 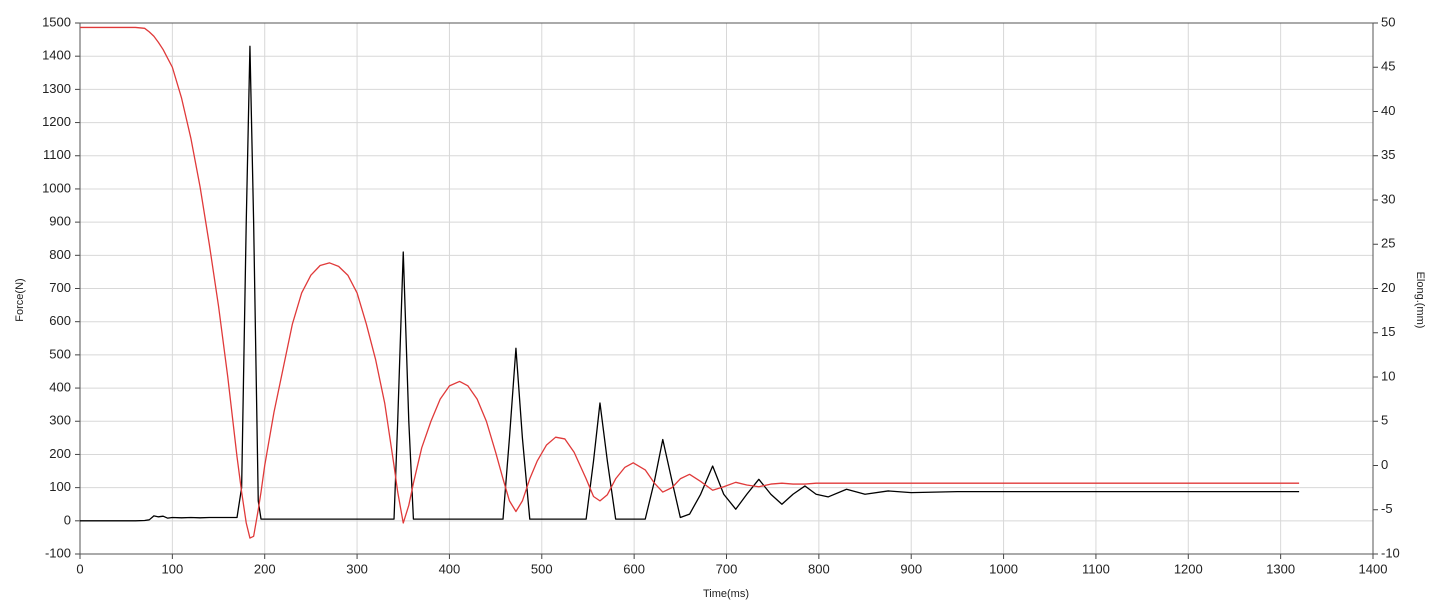 I want to click on y-tick-label: -100, so click(x=58, y=552).